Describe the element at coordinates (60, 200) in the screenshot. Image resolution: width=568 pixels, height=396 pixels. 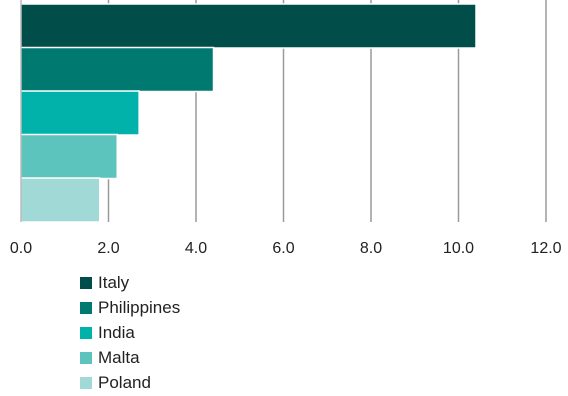
I see `bar-poland` at that location.